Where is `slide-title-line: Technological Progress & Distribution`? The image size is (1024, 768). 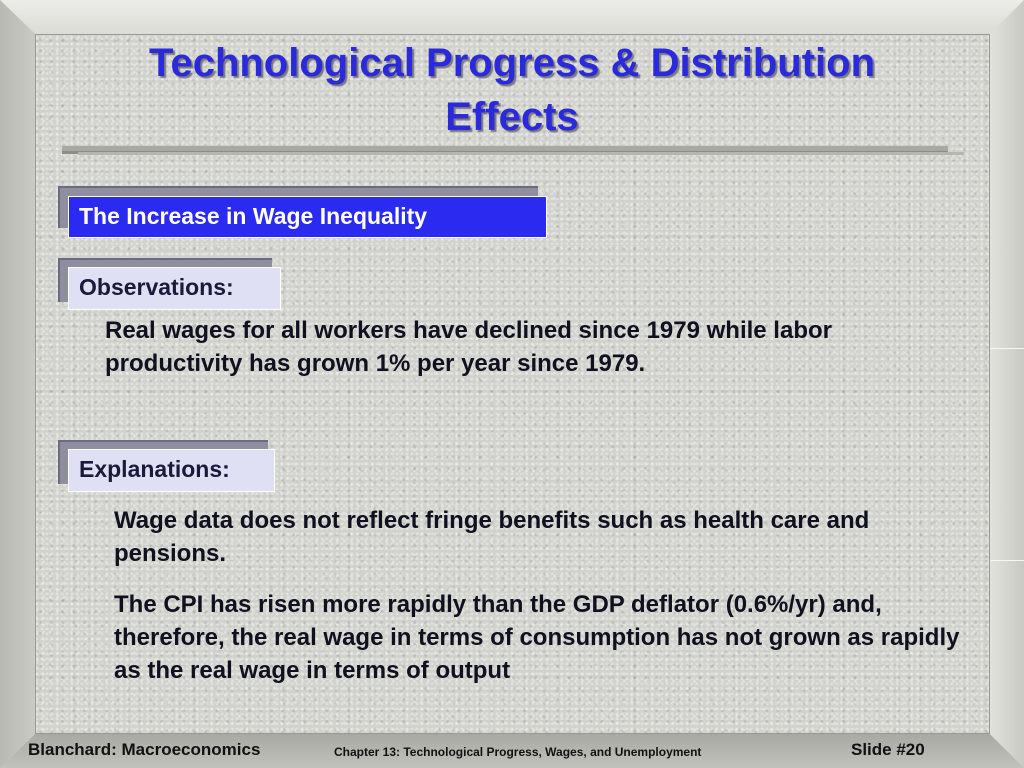
slide-title-line: Technological Progress & Distribution is located at coordinates (511, 63).